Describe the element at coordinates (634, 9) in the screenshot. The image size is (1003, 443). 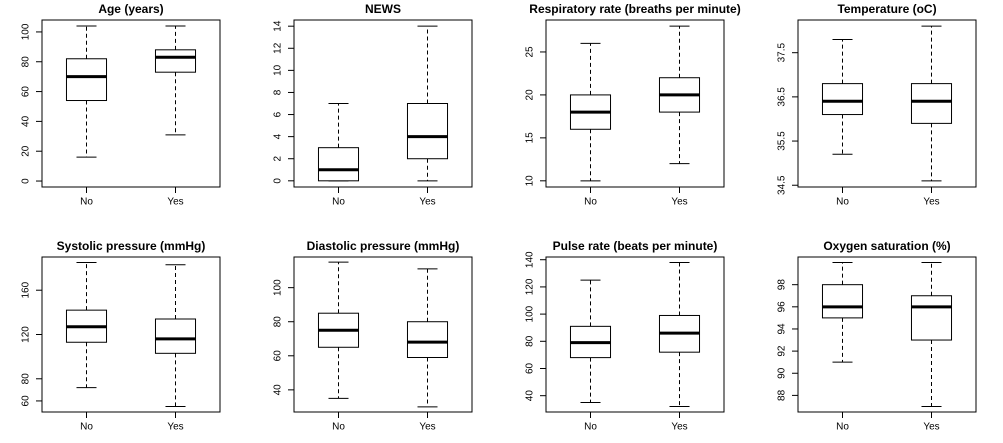
I see `chart-title: Respiratory rate (breaths per minute)` at that location.